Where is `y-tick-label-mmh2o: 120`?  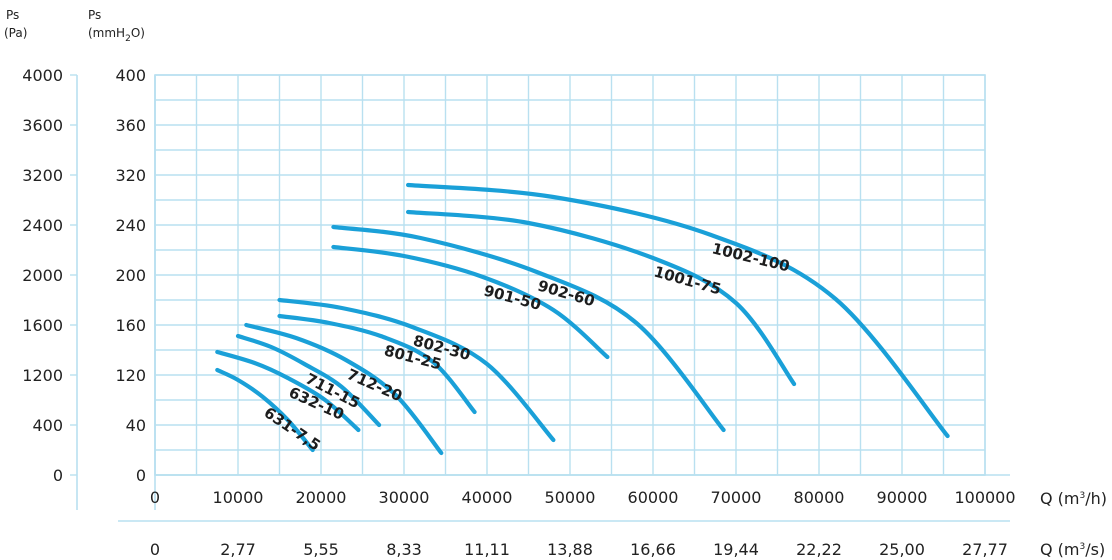
y-tick-label-mmh2o: 120 is located at coordinates (130, 375).